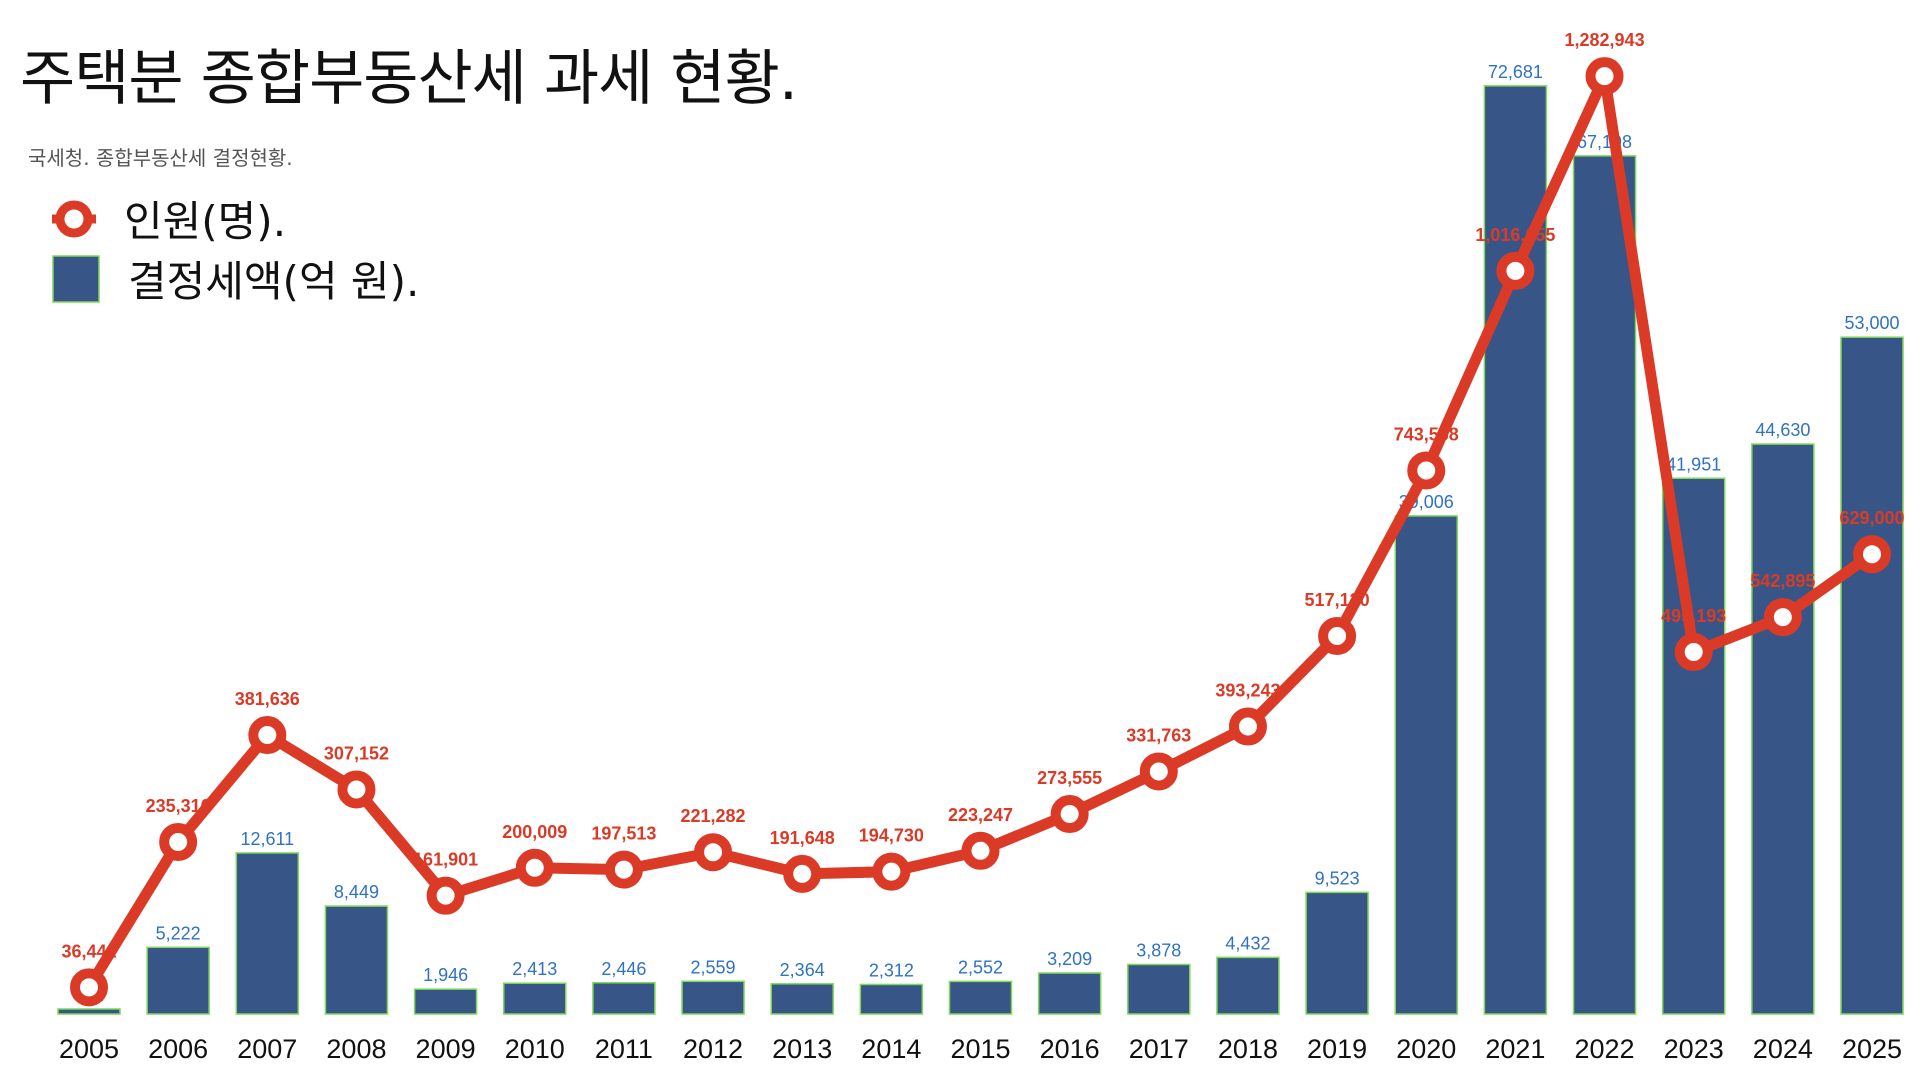 This screenshot has height=1080, width=1920. I want to click on bar-value-label: 1,946, so click(445, 975).